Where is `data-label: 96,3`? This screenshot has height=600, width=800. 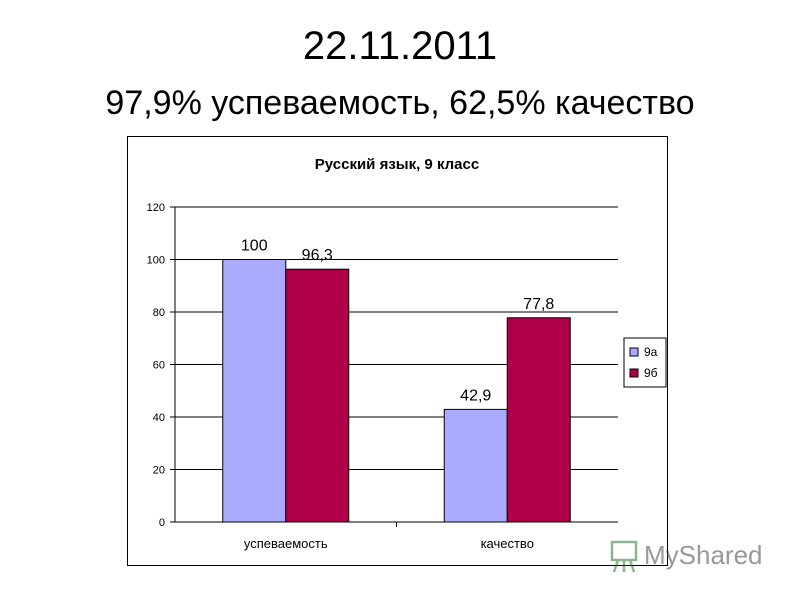 data-label: 96,3 is located at coordinates (317, 255).